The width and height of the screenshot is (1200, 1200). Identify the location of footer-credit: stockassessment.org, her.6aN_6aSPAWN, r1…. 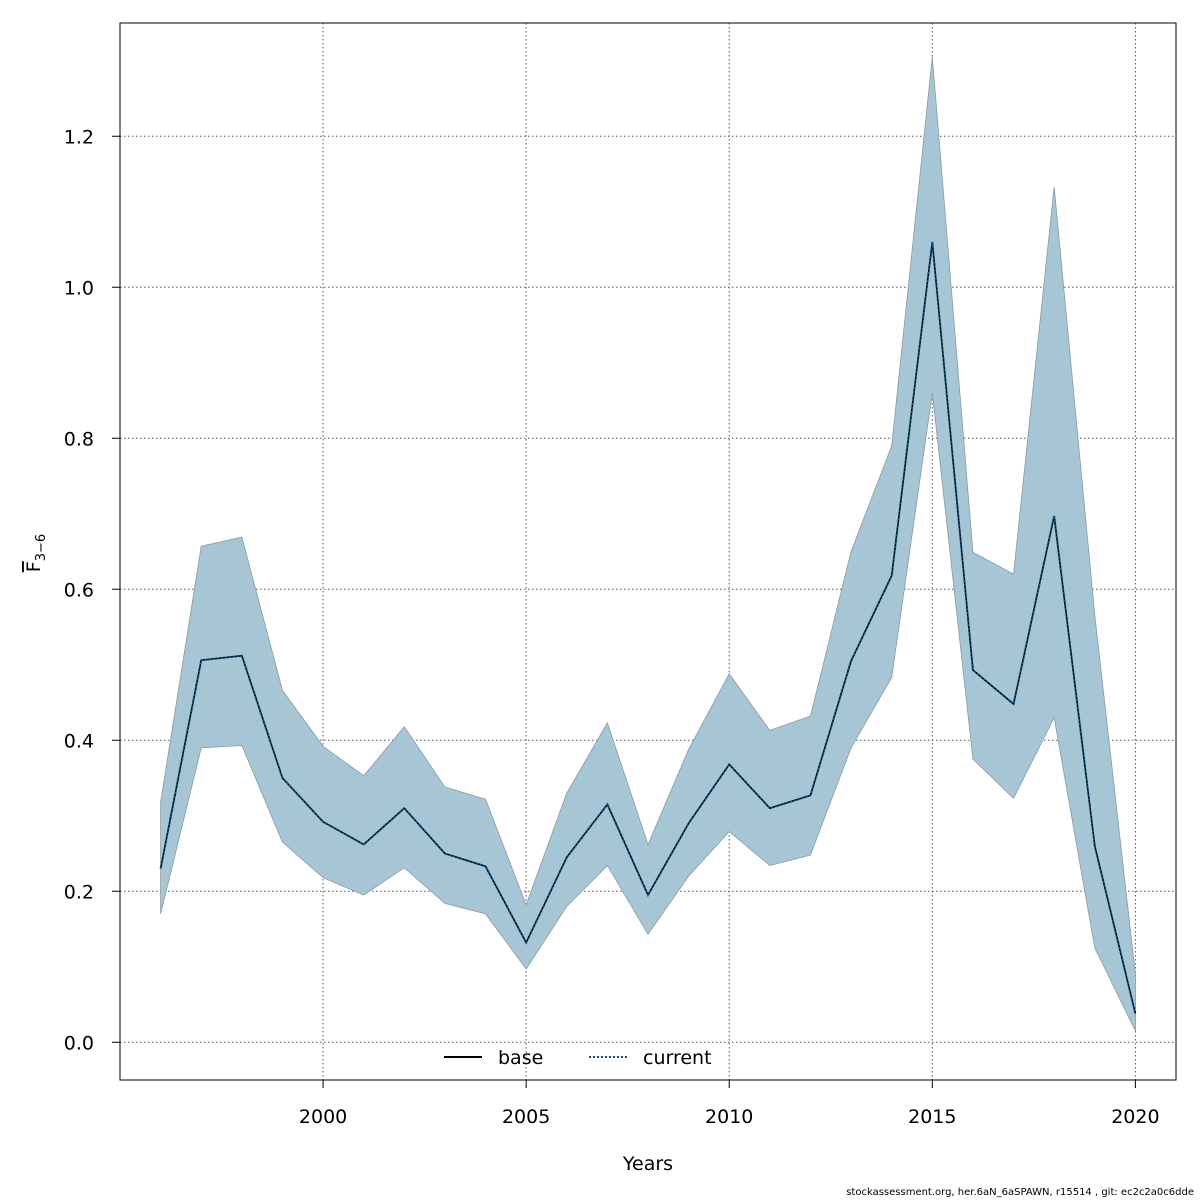
(1020, 1192).